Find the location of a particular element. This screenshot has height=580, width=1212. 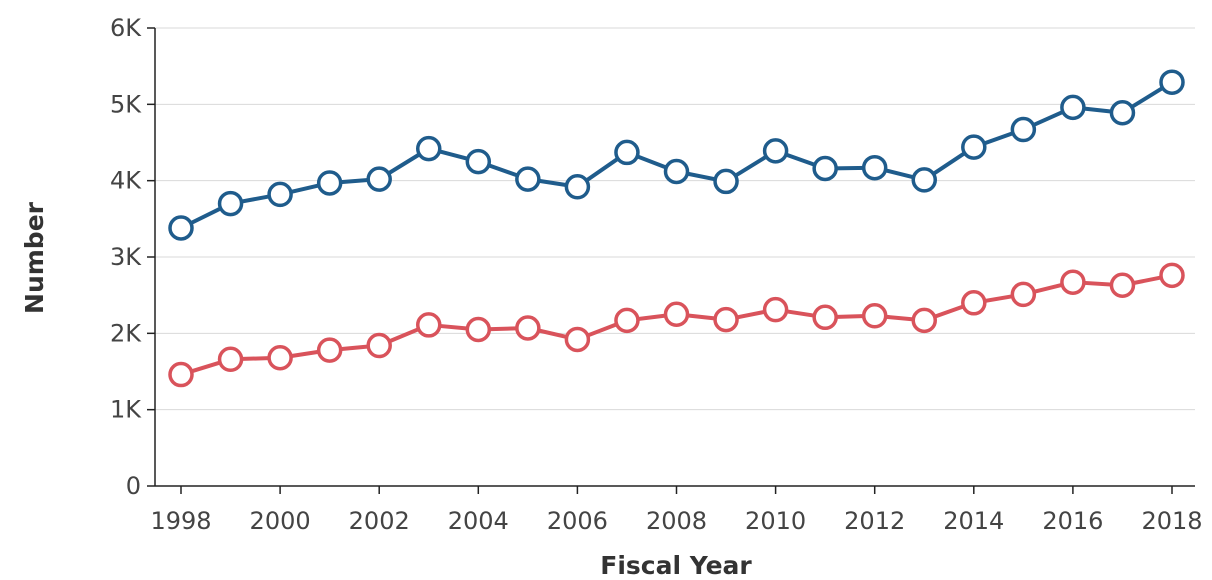

series-1-point-2018 is located at coordinates (1172, 82).